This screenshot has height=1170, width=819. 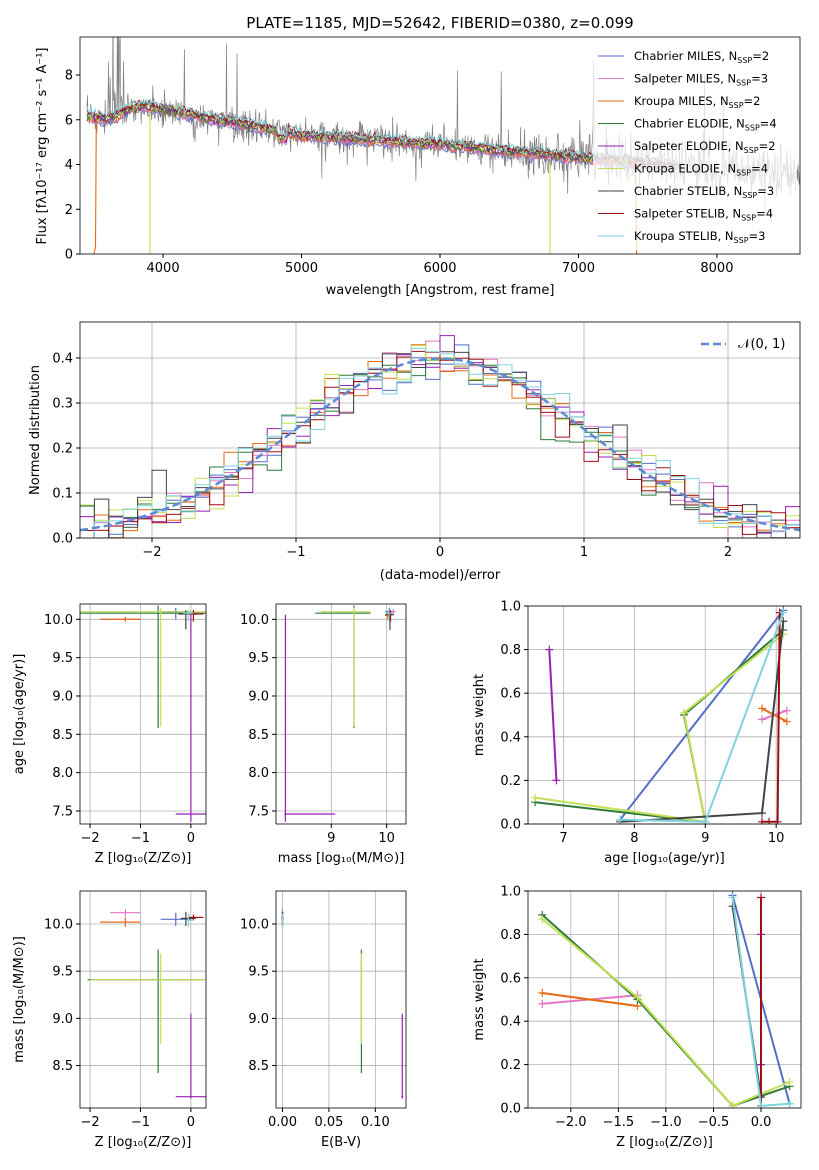 I want to click on age-z-axes-frame, so click(x=143, y=714).